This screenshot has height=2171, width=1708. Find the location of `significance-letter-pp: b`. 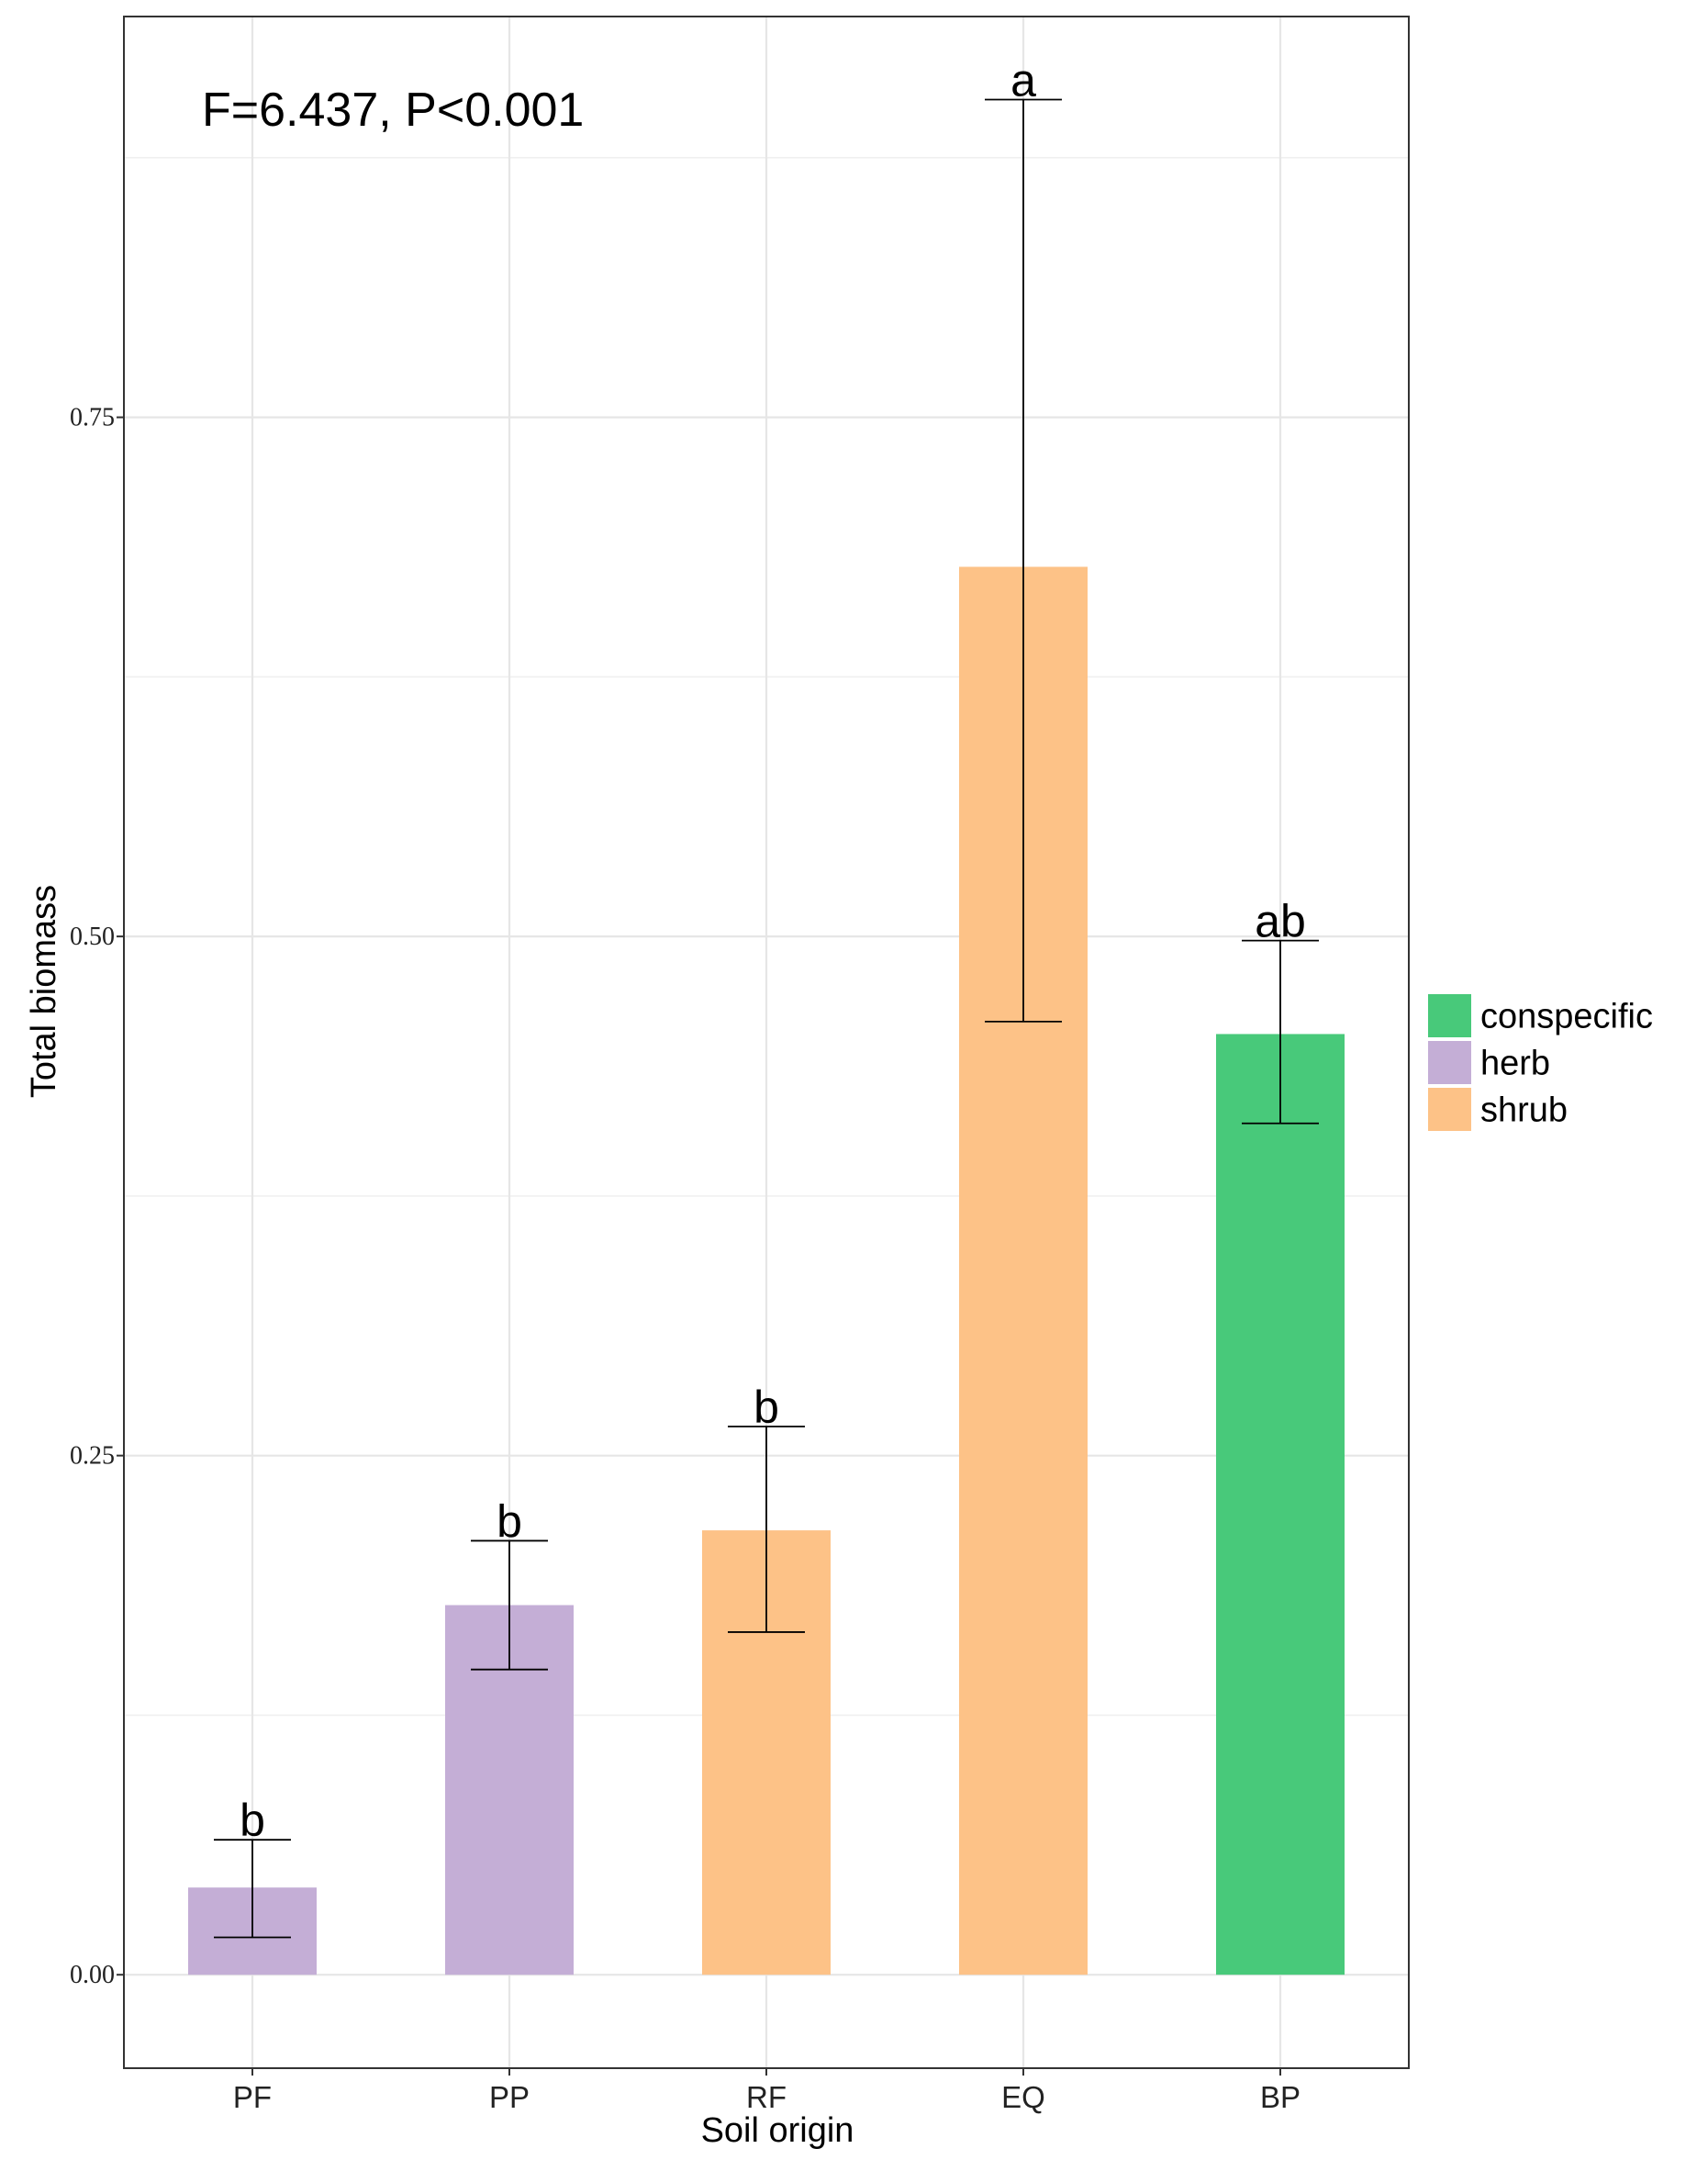

significance-letter-pp: b is located at coordinates (509, 1521).